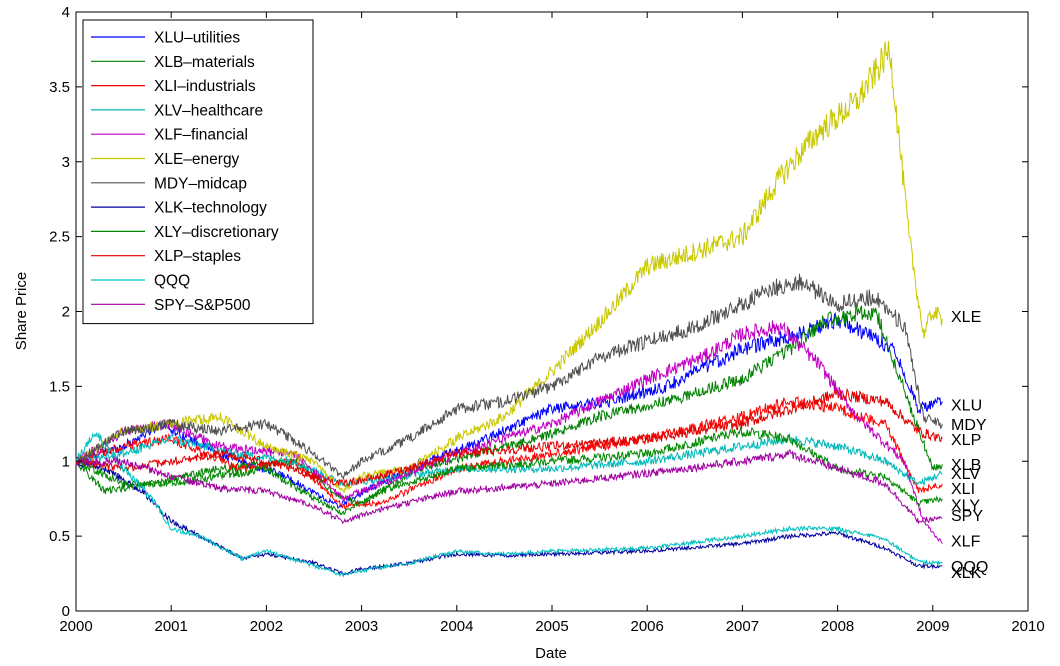 The height and width of the screenshot is (666, 1060). I want to click on legend-entry-xli: XLI–industrials, so click(205, 86).